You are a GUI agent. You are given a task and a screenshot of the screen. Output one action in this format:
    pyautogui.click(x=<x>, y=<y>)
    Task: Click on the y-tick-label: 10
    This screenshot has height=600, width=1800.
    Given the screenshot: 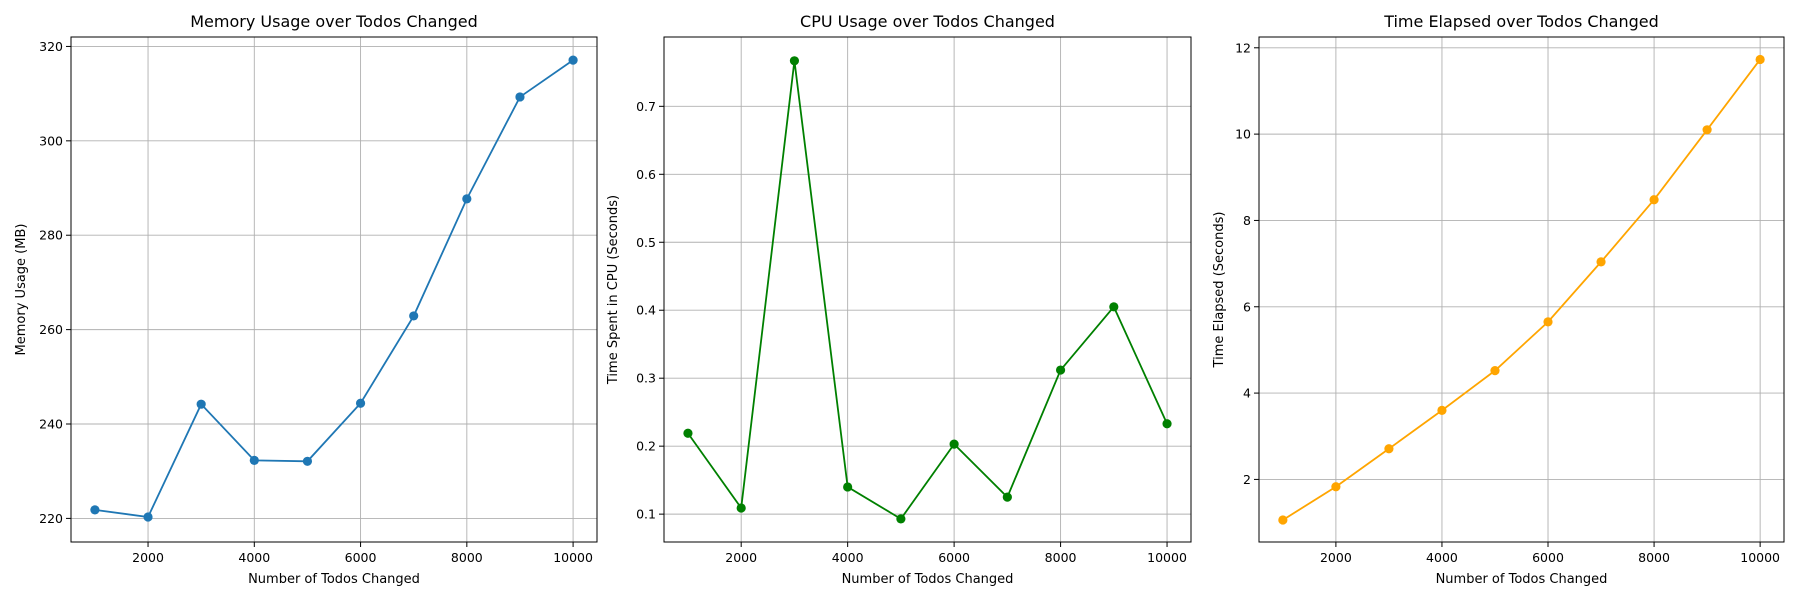 What is the action you would take?
    pyautogui.click(x=1243, y=134)
    